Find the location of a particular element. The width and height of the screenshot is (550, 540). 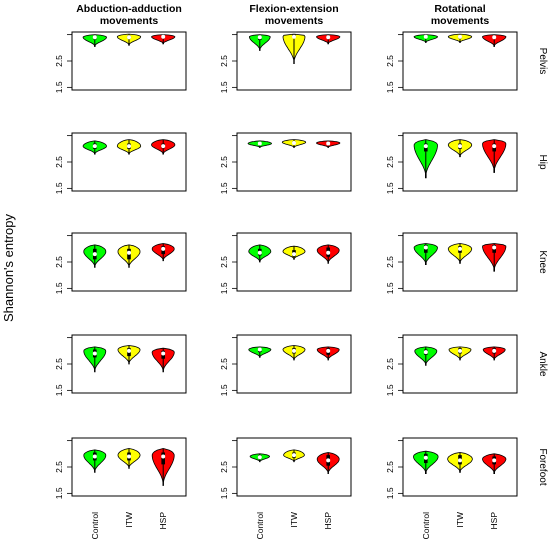

row-labels: Pelvis Hip Knee Ankle Forefoot is located at coordinates (542, 267).